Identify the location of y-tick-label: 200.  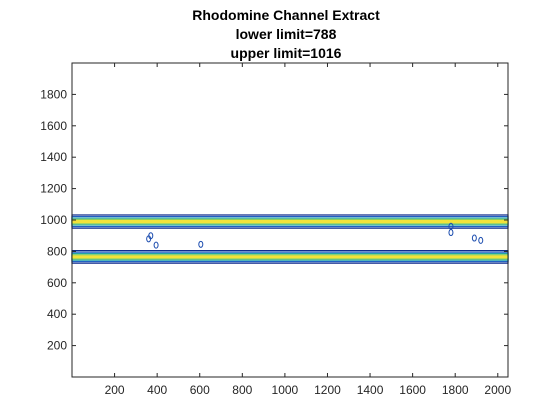
(57, 346).